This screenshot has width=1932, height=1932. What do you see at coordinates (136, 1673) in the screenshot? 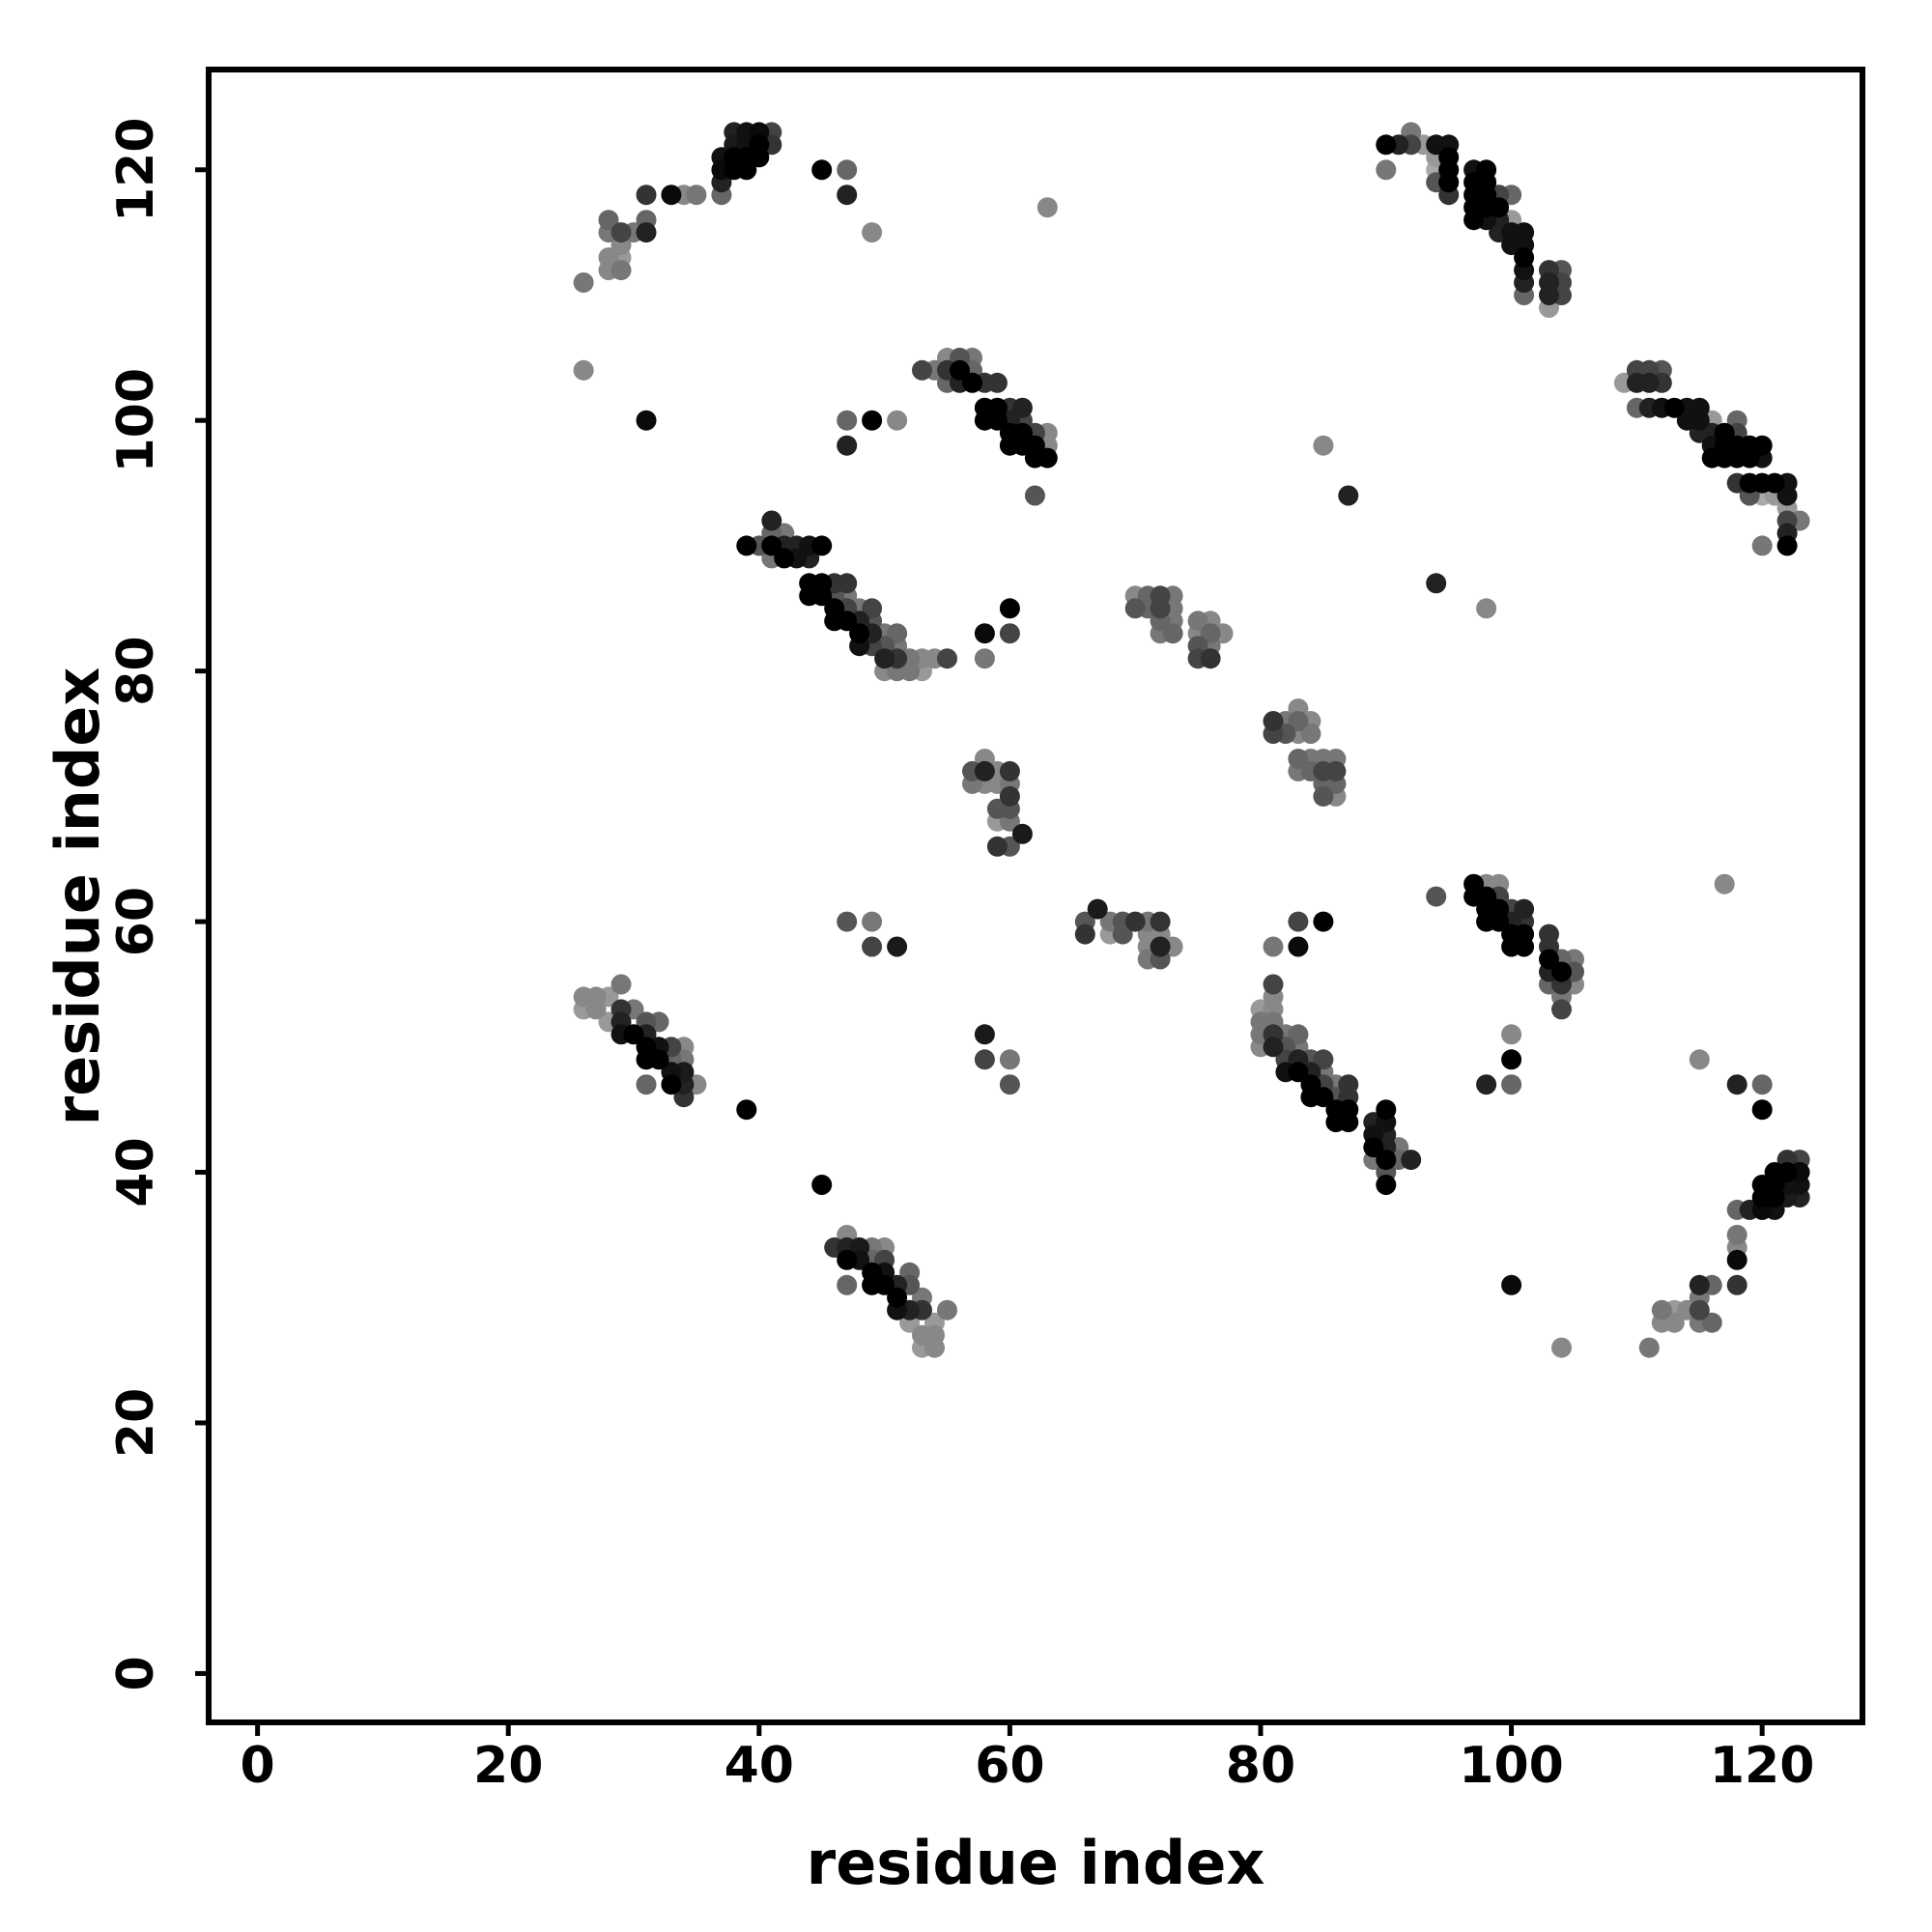
I see `y-tick-label: 0` at bounding box center [136, 1673].